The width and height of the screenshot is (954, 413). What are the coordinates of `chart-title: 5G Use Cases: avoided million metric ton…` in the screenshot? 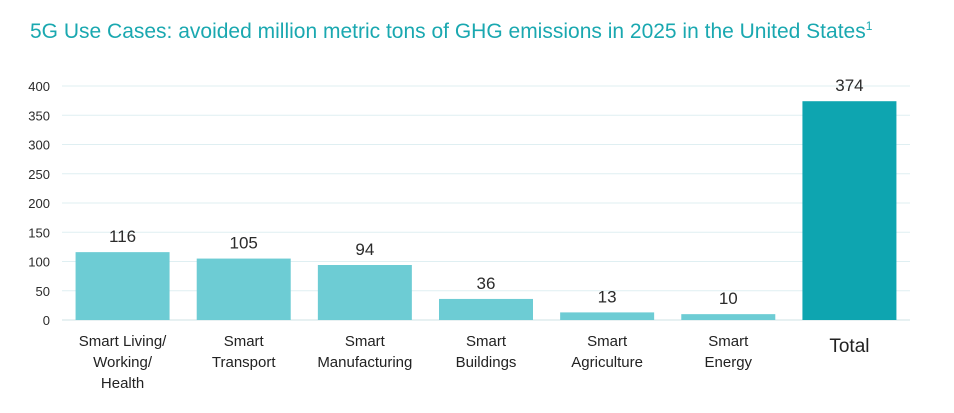 It's located at (451, 31).